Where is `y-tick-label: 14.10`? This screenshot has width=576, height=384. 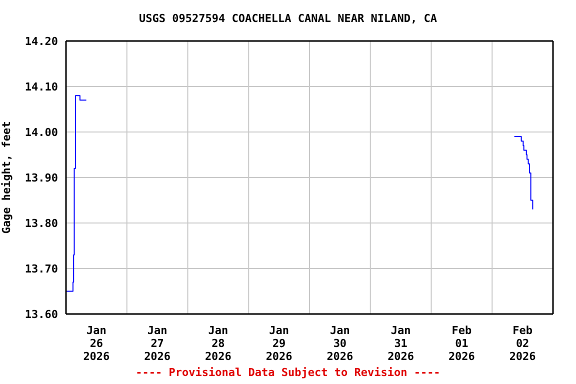
y-tick-label: 14.10 is located at coordinates (41, 87).